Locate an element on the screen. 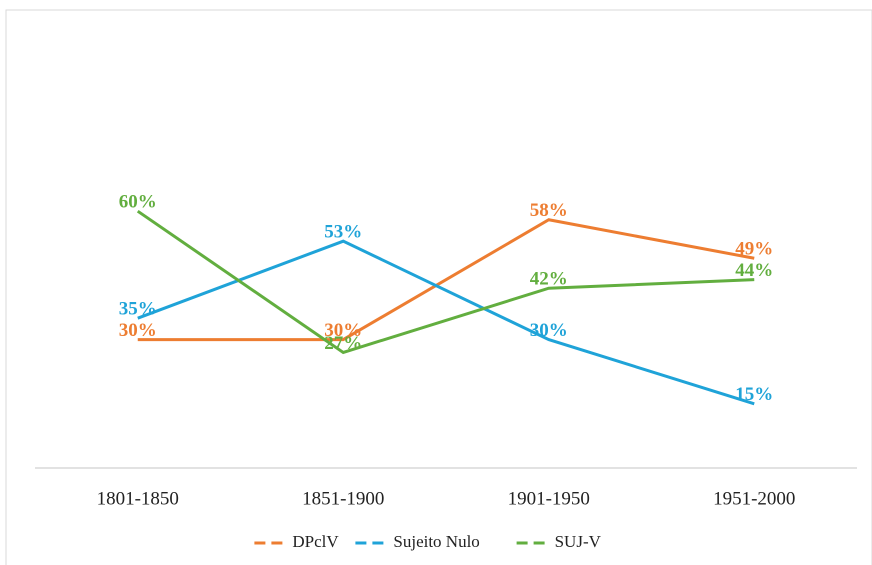 The image size is (872, 565). data-label: 49% is located at coordinates (754, 249).